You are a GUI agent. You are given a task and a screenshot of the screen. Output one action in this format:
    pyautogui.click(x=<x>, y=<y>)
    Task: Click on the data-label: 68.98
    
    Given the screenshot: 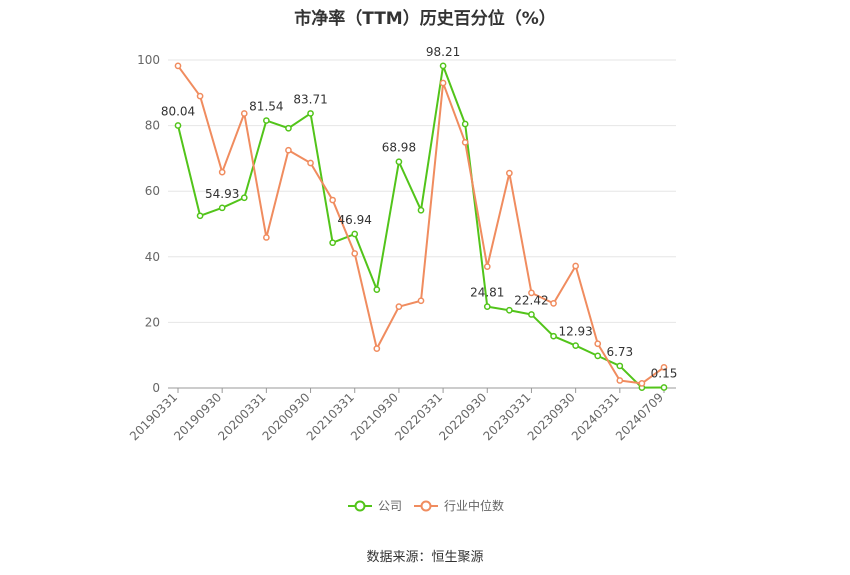 What is the action you would take?
    pyautogui.click(x=399, y=148)
    